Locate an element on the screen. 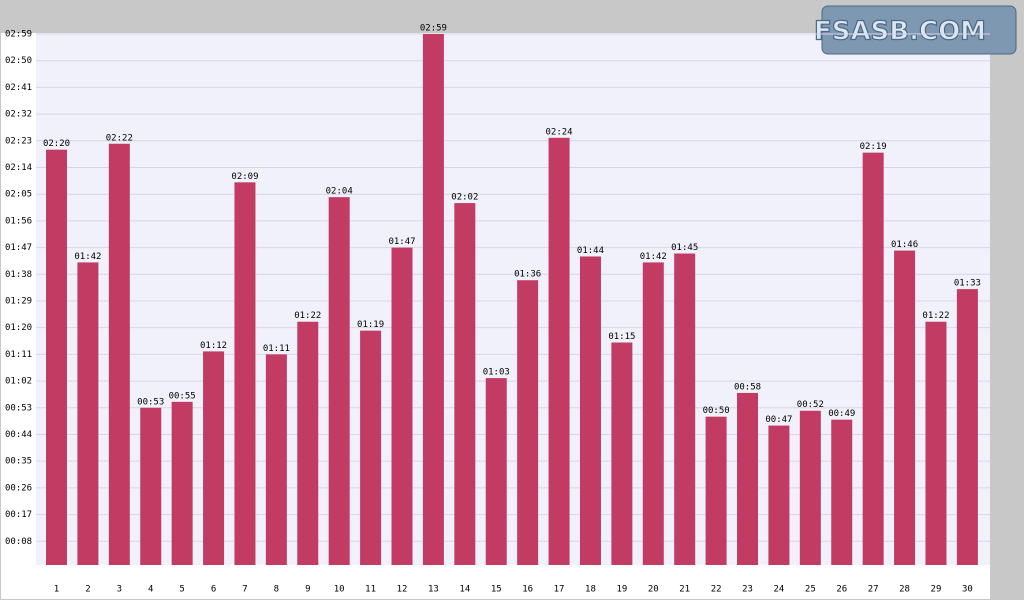  x-tick-label: 17 is located at coordinates (559, 590).